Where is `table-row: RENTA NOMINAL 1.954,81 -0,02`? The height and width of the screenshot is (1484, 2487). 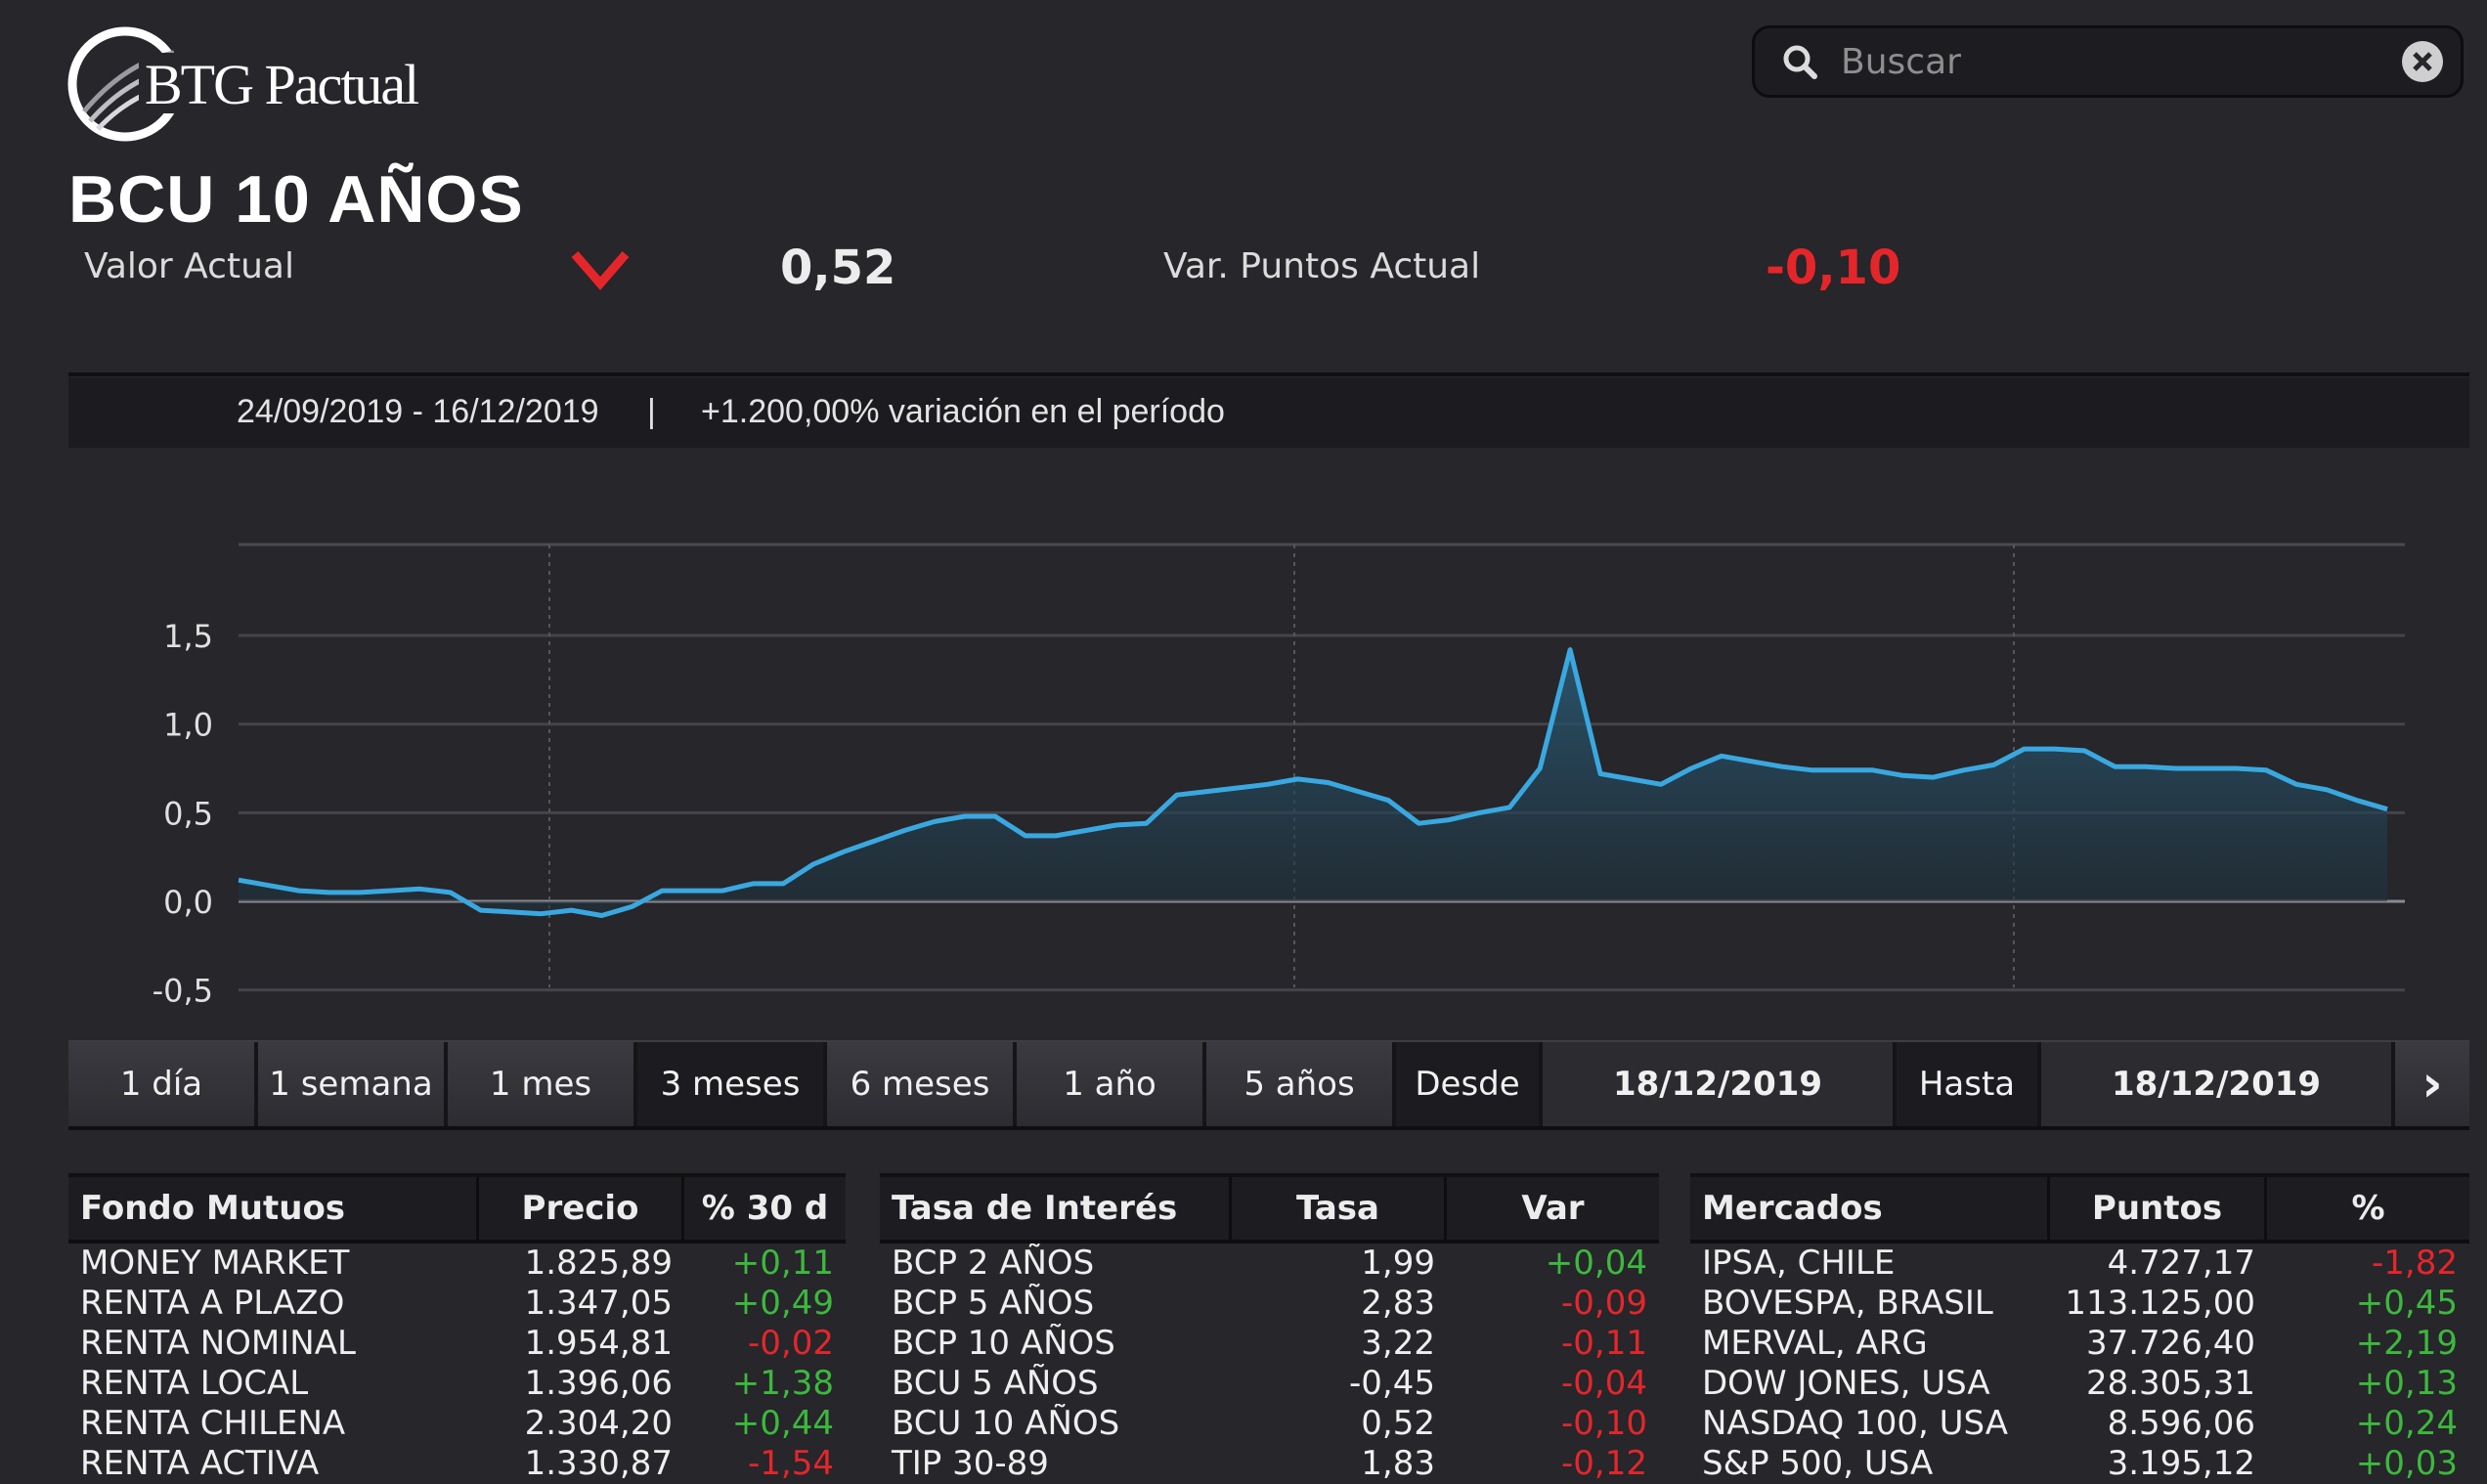 table-row: RENTA NOMINAL 1.954,81 -0,02 is located at coordinates (457, 1344).